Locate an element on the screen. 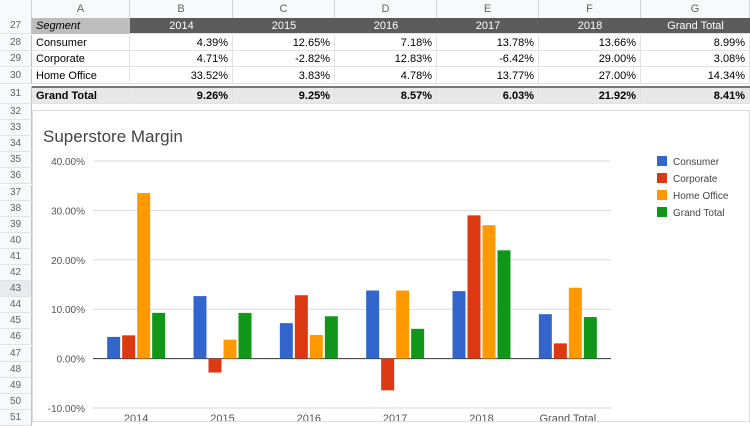  row-header-40: 40 is located at coordinates (16, 240).